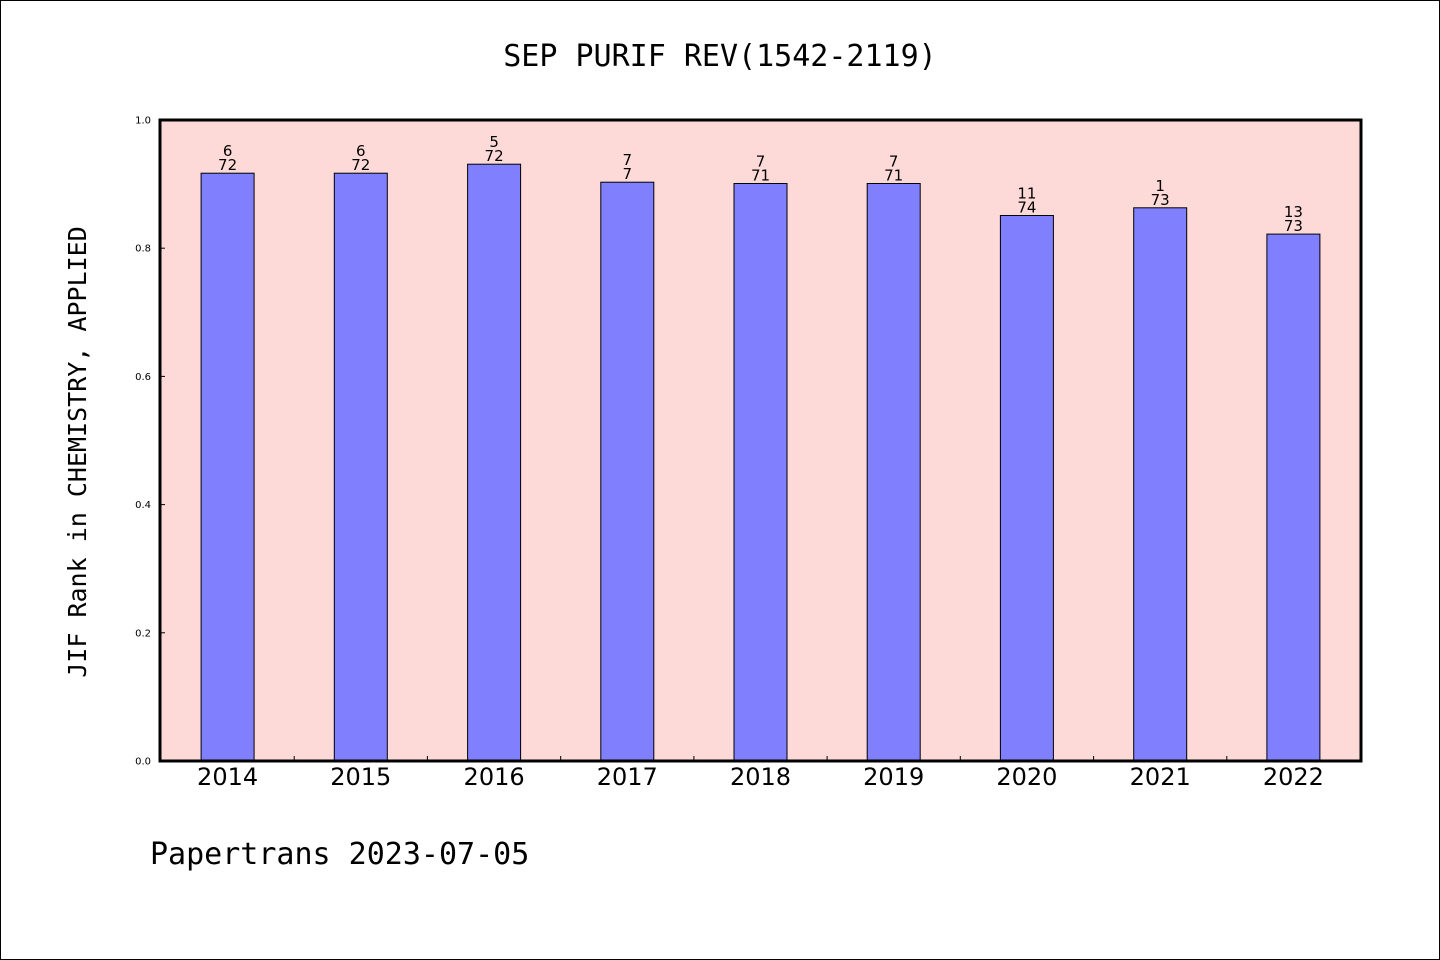 This screenshot has height=960, width=1440. Describe the element at coordinates (894, 162) in the screenshot. I see `bar-label-rank-2019: 7` at that location.